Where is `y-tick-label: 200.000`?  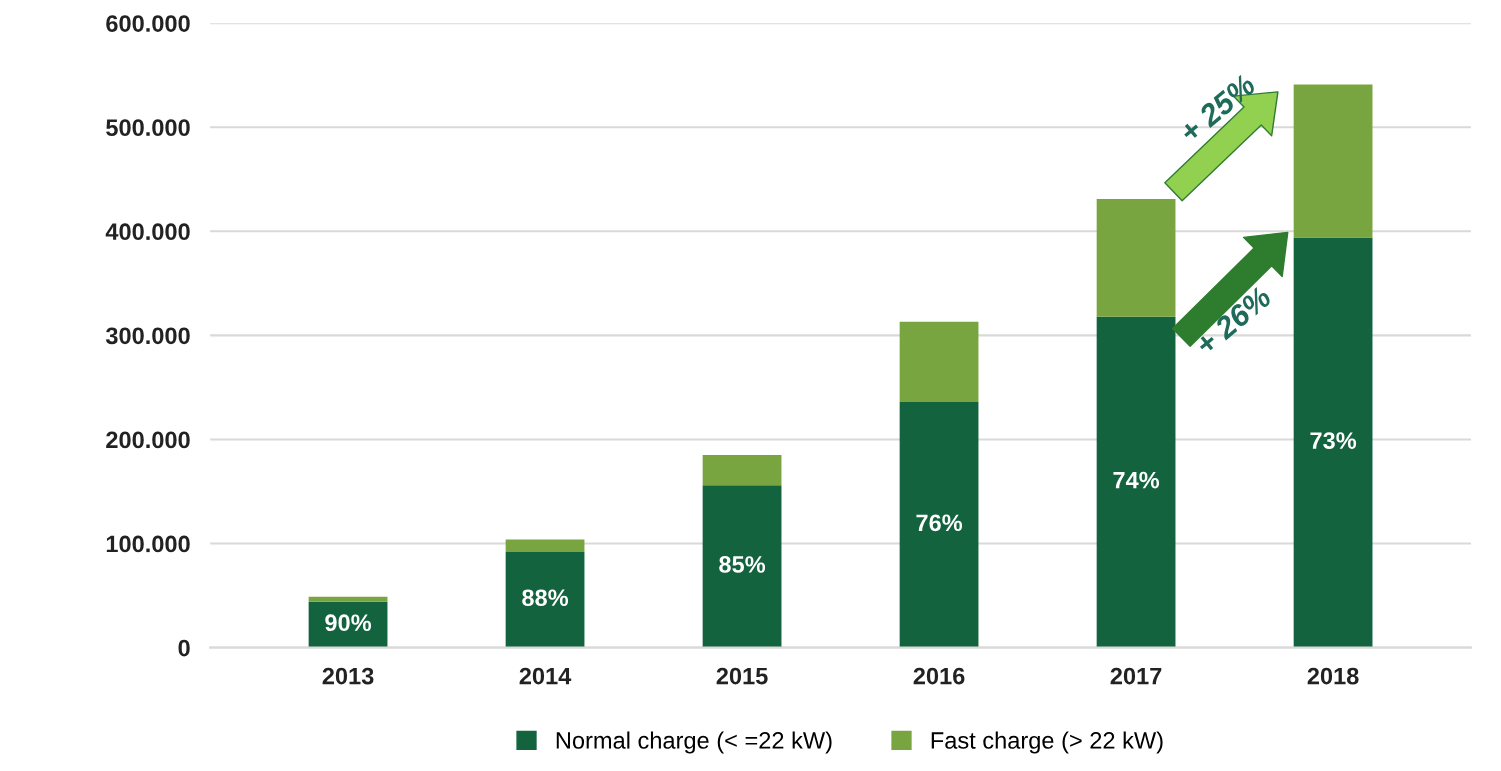
y-tick-label: 200.000 is located at coordinates (148, 440).